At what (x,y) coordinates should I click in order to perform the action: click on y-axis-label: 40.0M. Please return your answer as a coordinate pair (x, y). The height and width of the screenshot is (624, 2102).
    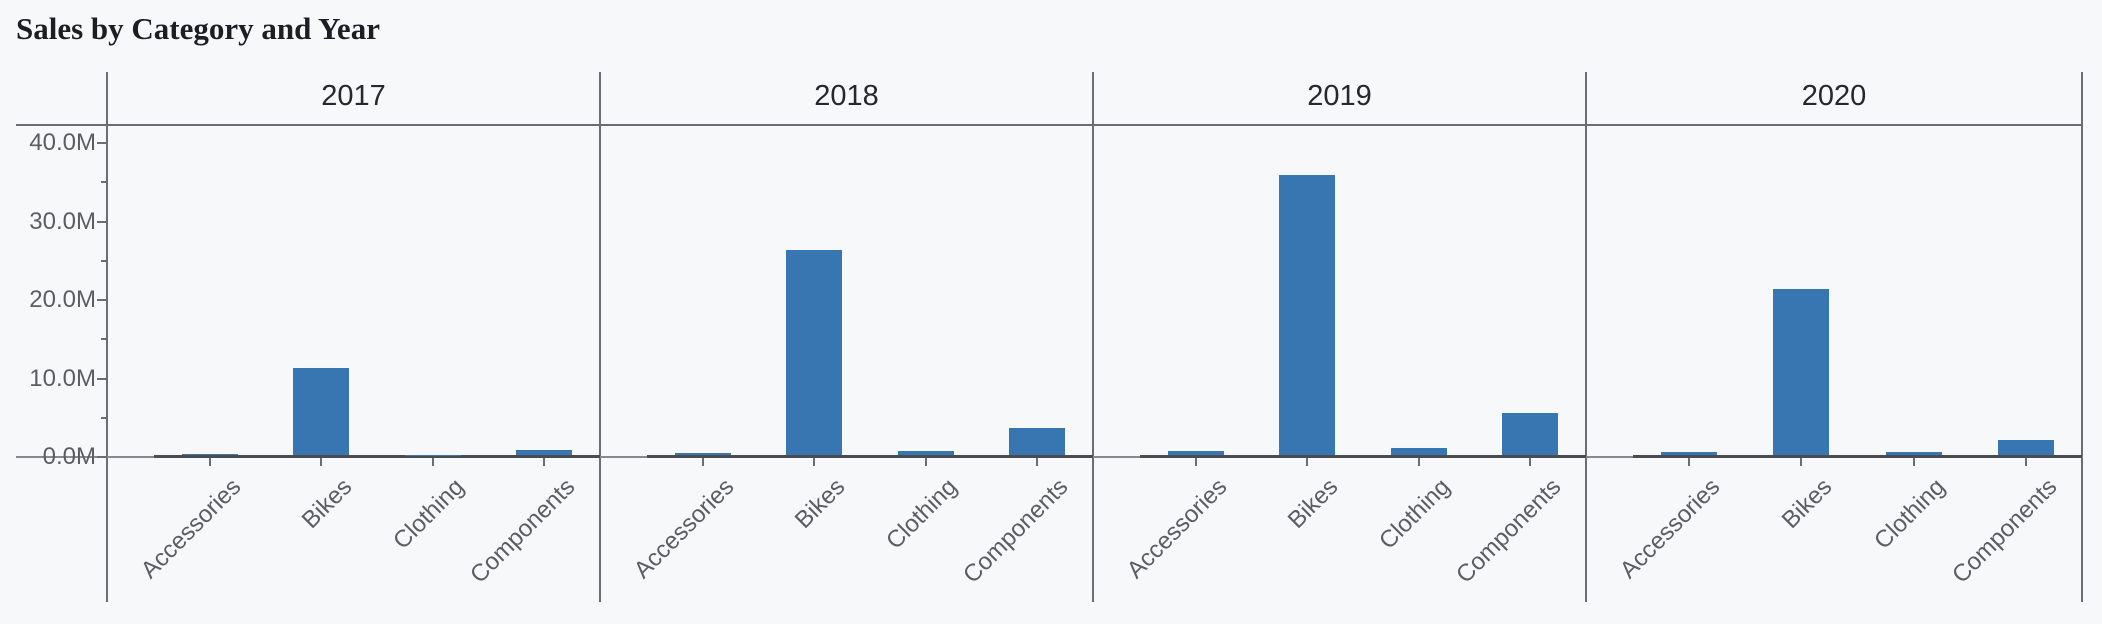
    Looking at the image, I should click on (62, 142).